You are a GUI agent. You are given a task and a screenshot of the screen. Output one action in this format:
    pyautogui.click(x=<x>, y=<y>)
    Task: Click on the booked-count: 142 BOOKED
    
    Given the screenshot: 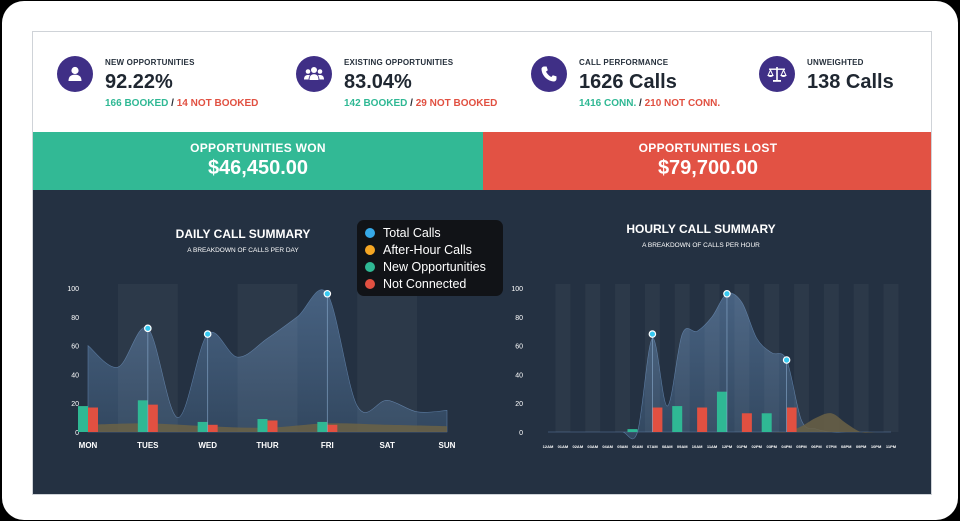 What is the action you would take?
    pyautogui.click(x=376, y=103)
    